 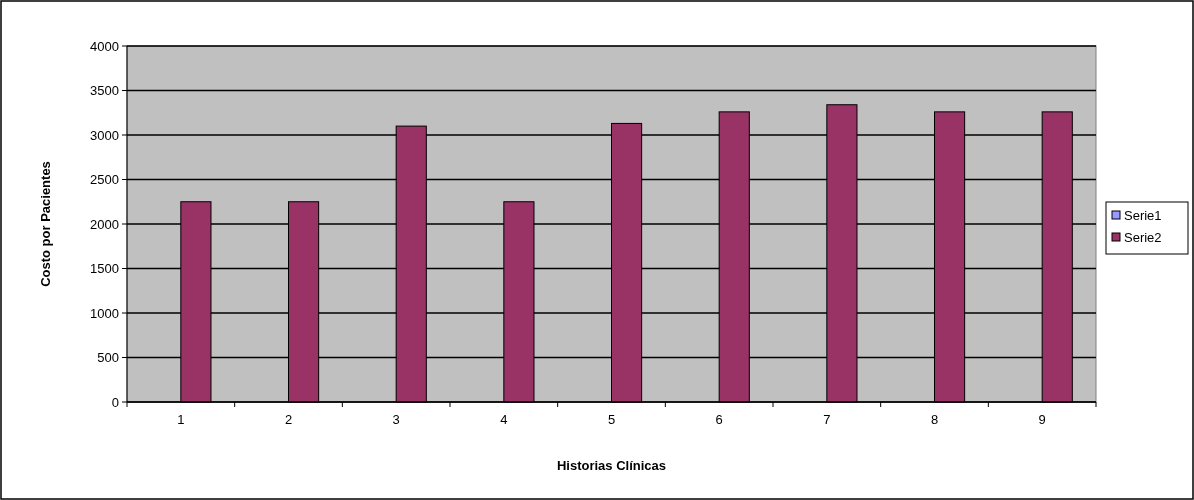 What do you see at coordinates (288, 419) in the screenshot?
I see `x-tick-label: 2` at bounding box center [288, 419].